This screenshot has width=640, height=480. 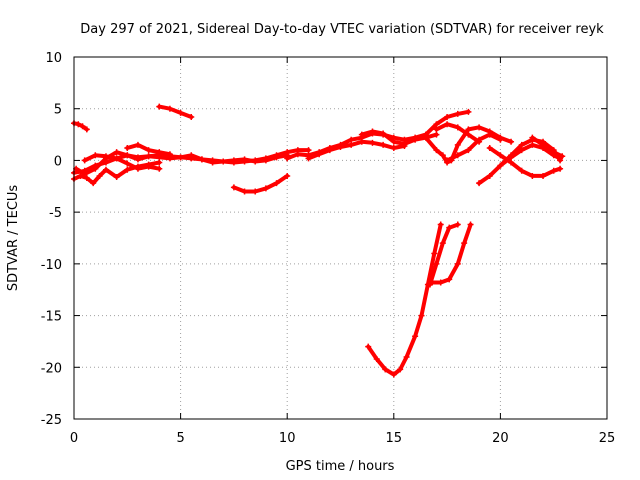 What do you see at coordinates (500, 438) in the screenshot?
I see `x-tick-label: 20` at bounding box center [500, 438].